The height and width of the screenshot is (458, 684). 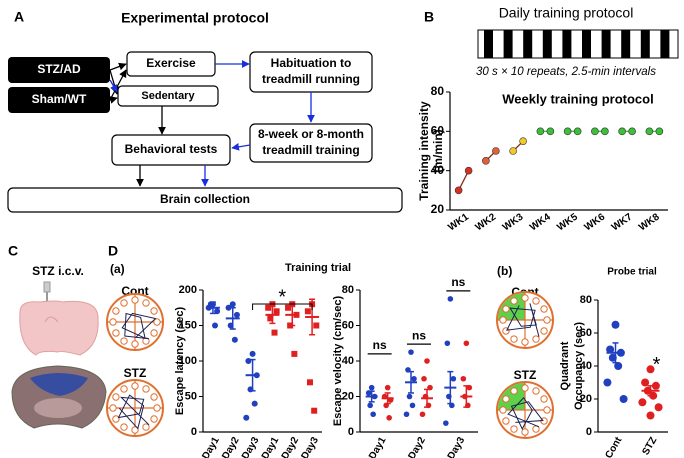 What do you see at coordinates (380, 345) in the screenshot?
I see `annotation: ns` at bounding box center [380, 345].